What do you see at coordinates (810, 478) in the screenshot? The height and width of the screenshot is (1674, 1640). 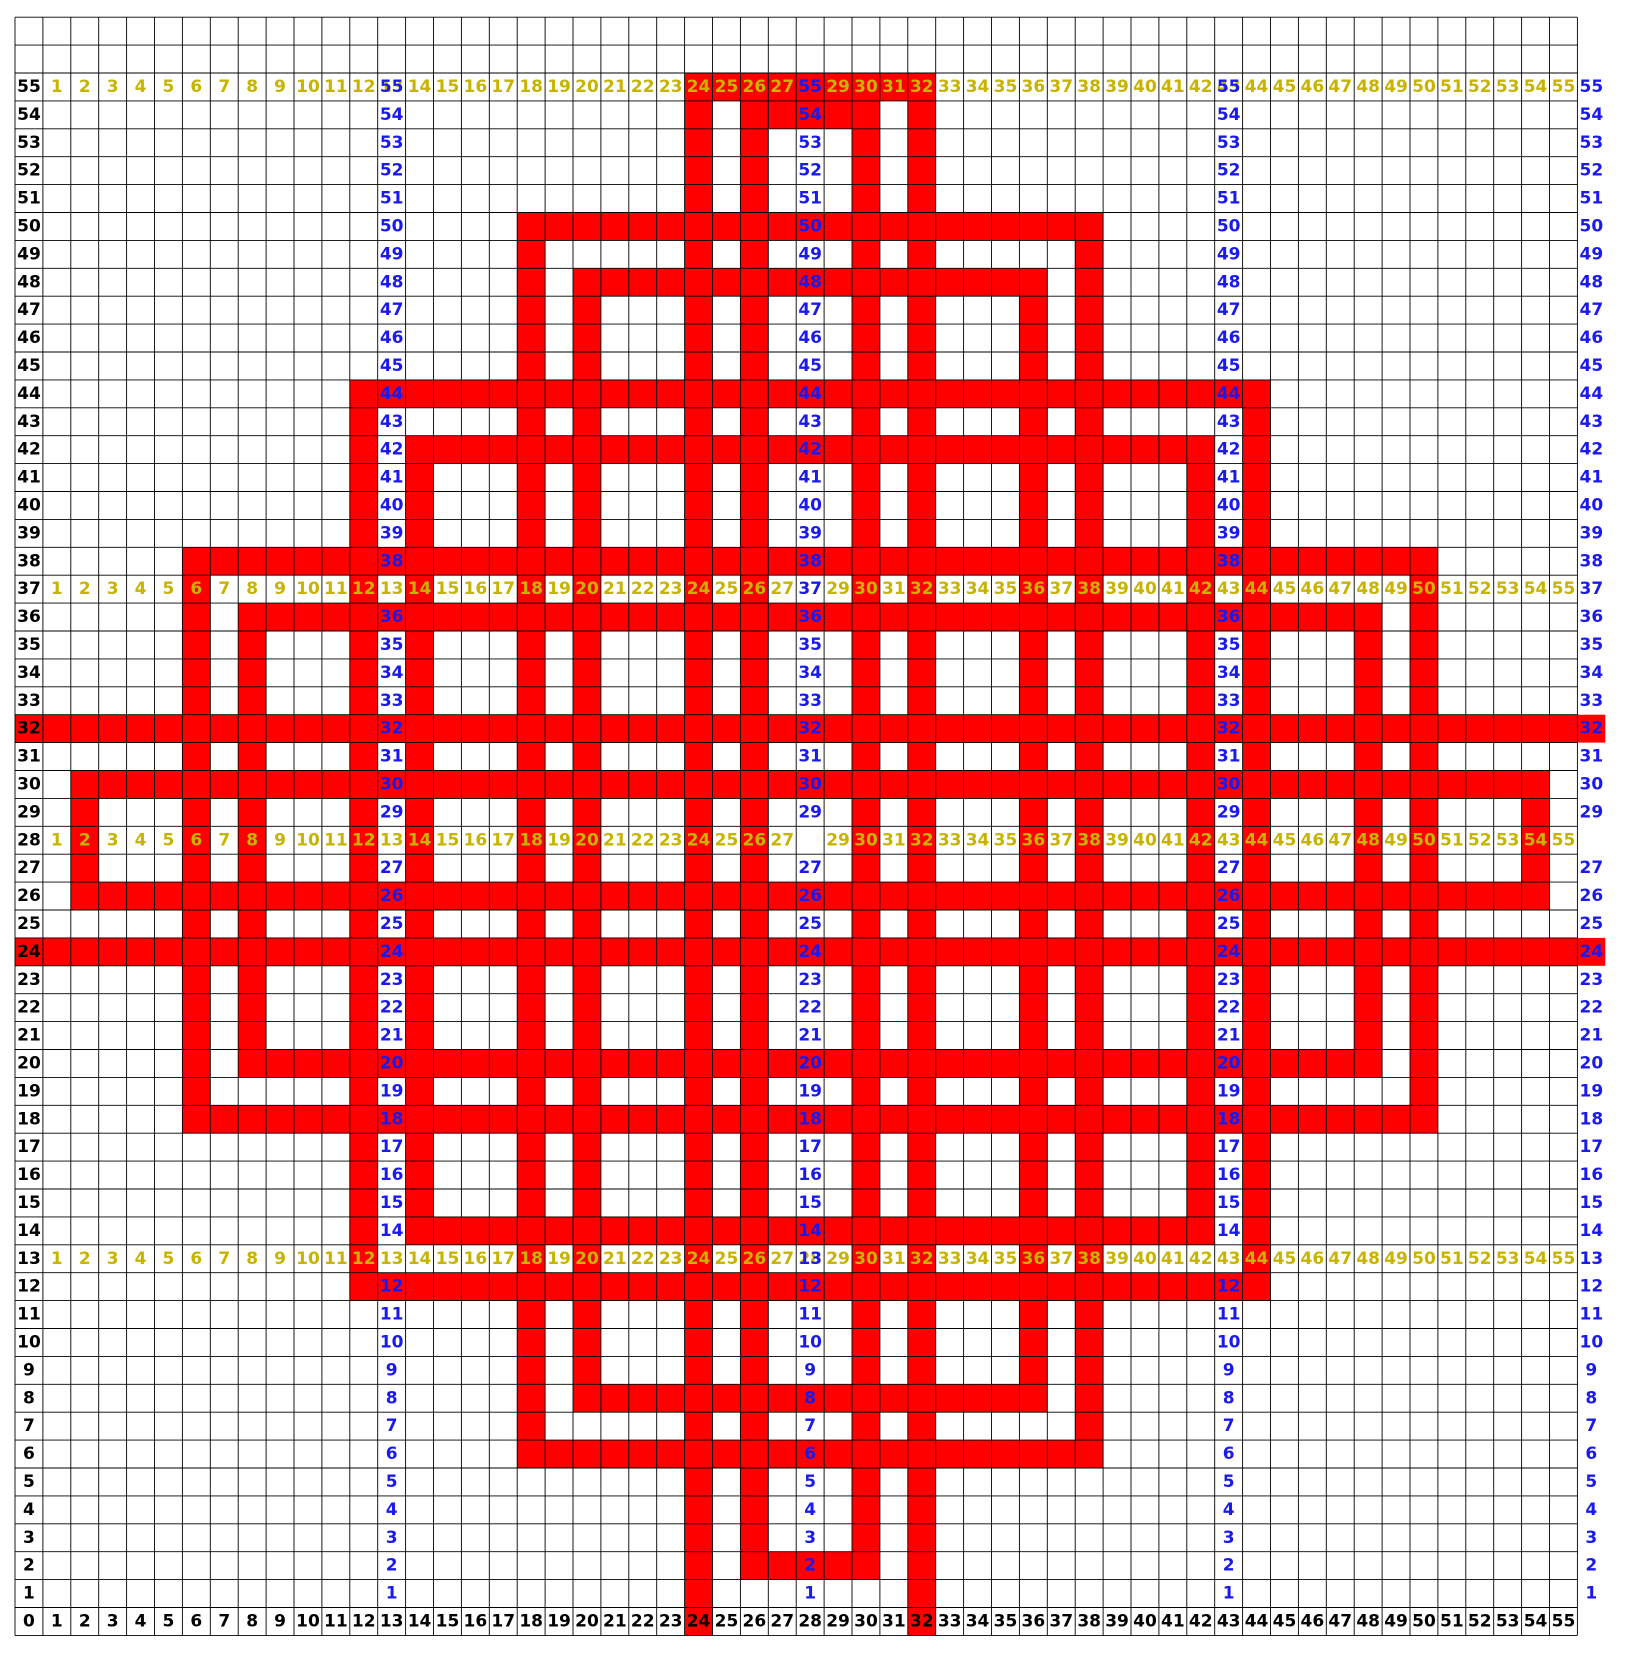 I see `row-number-label: 41` at bounding box center [810, 478].